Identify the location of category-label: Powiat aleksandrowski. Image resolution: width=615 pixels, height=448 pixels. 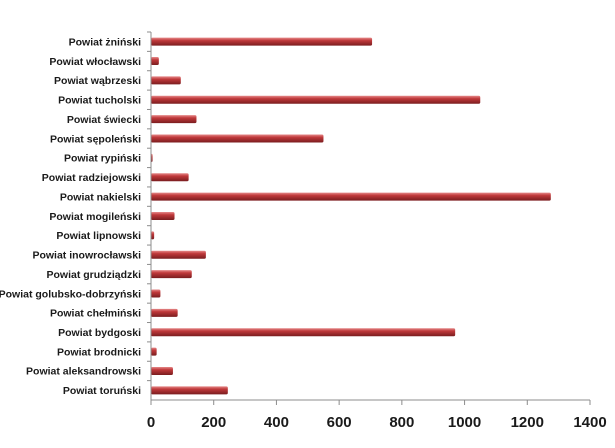
(83, 372).